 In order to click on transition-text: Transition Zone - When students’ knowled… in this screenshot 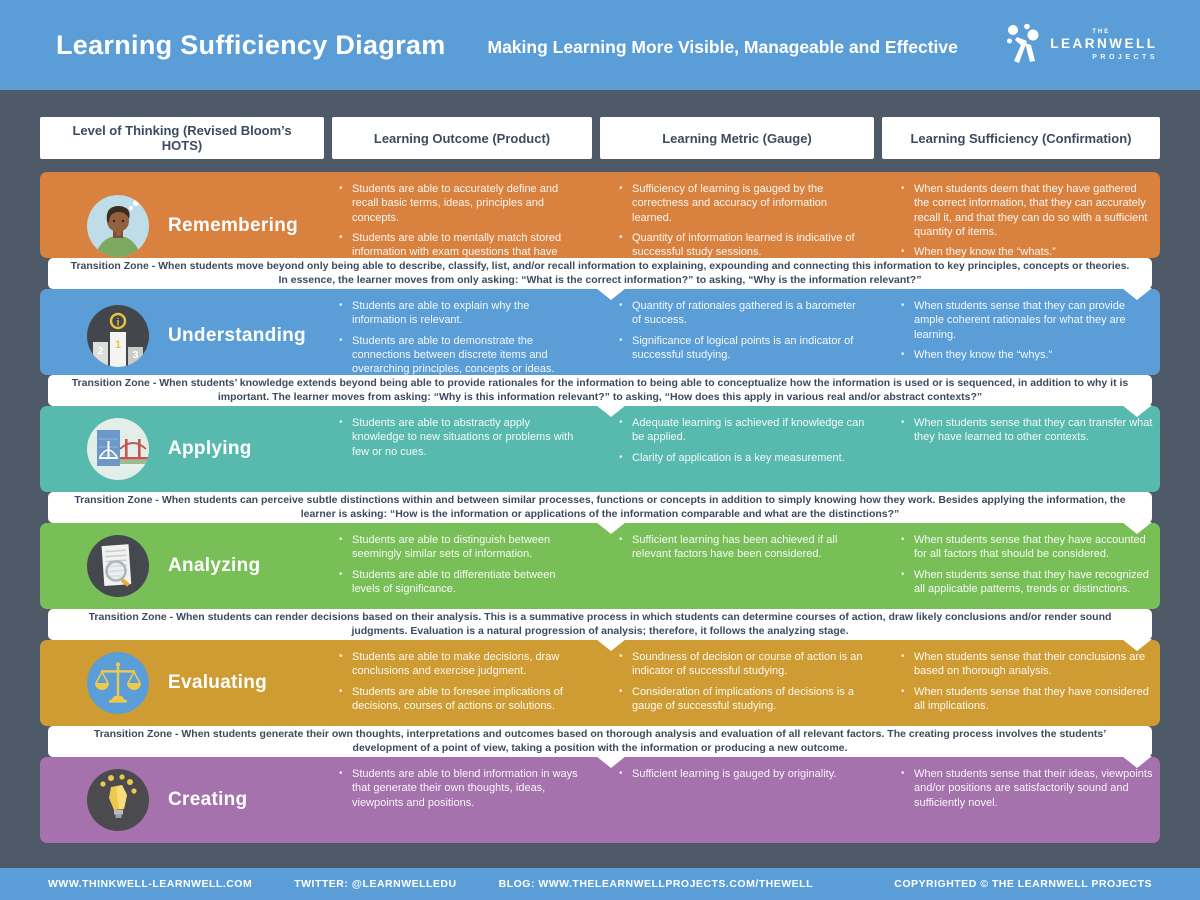, I will do `click(600, 389)`.